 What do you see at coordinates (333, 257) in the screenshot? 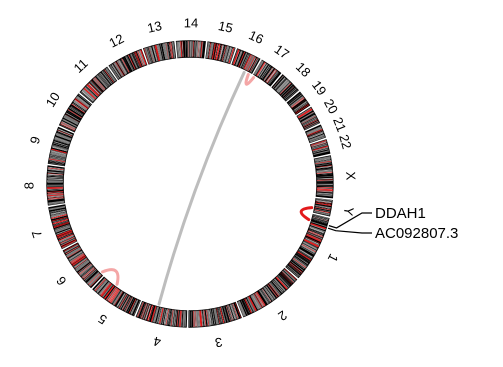
I see `chromosome-label-1: 1` at bounding box center [333, 257].